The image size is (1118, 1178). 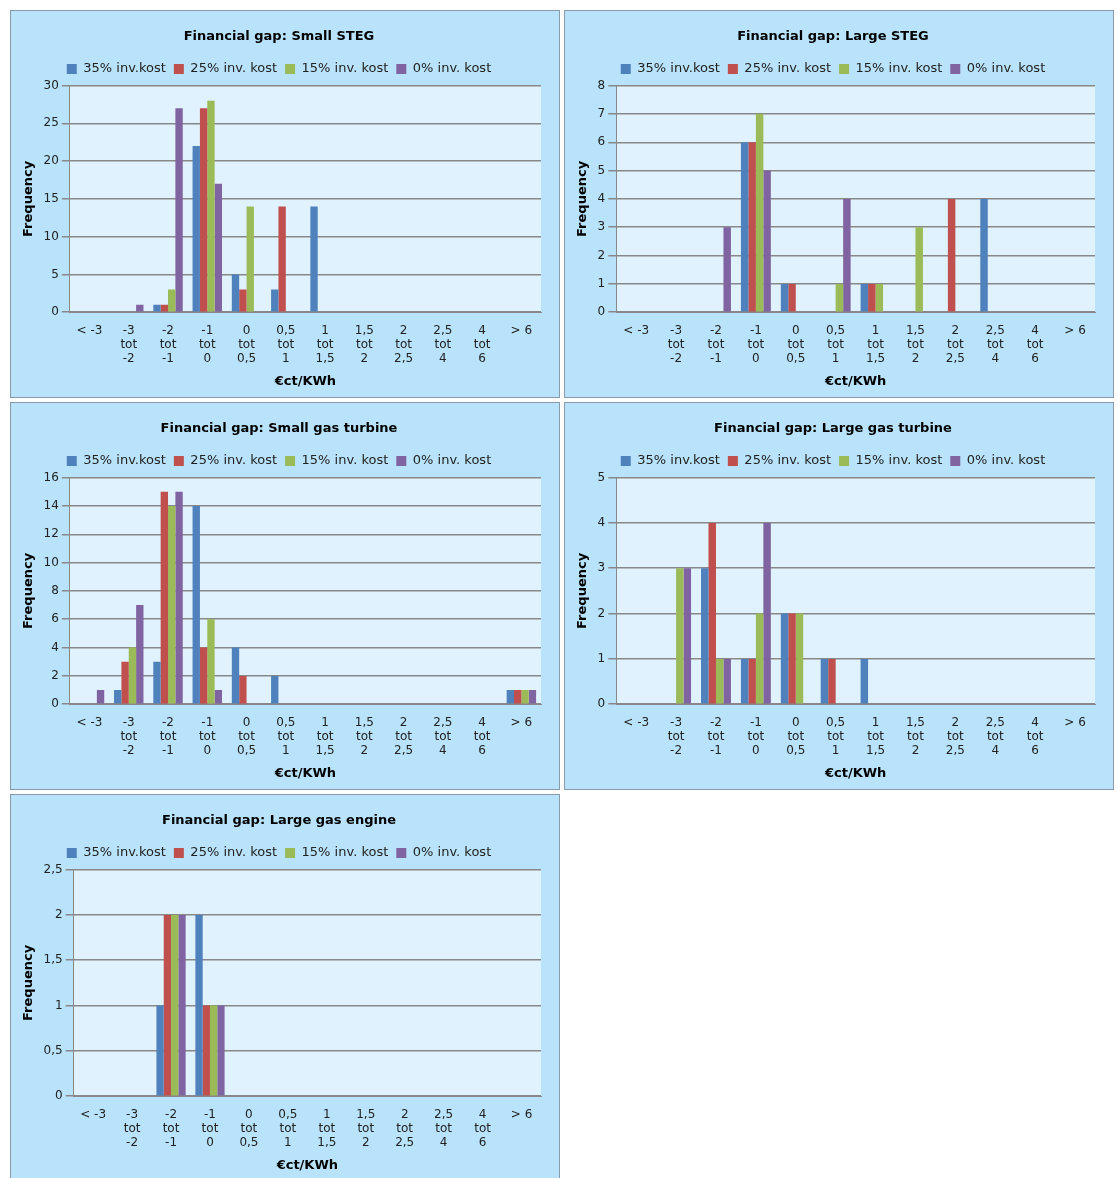 I want to click on chart-title: Financial gap: Large STEG, so click(x=833, y=36).